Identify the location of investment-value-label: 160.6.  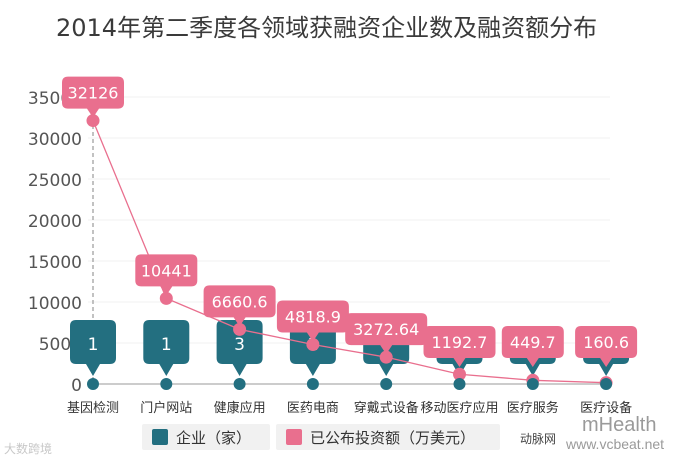
(606, 342).